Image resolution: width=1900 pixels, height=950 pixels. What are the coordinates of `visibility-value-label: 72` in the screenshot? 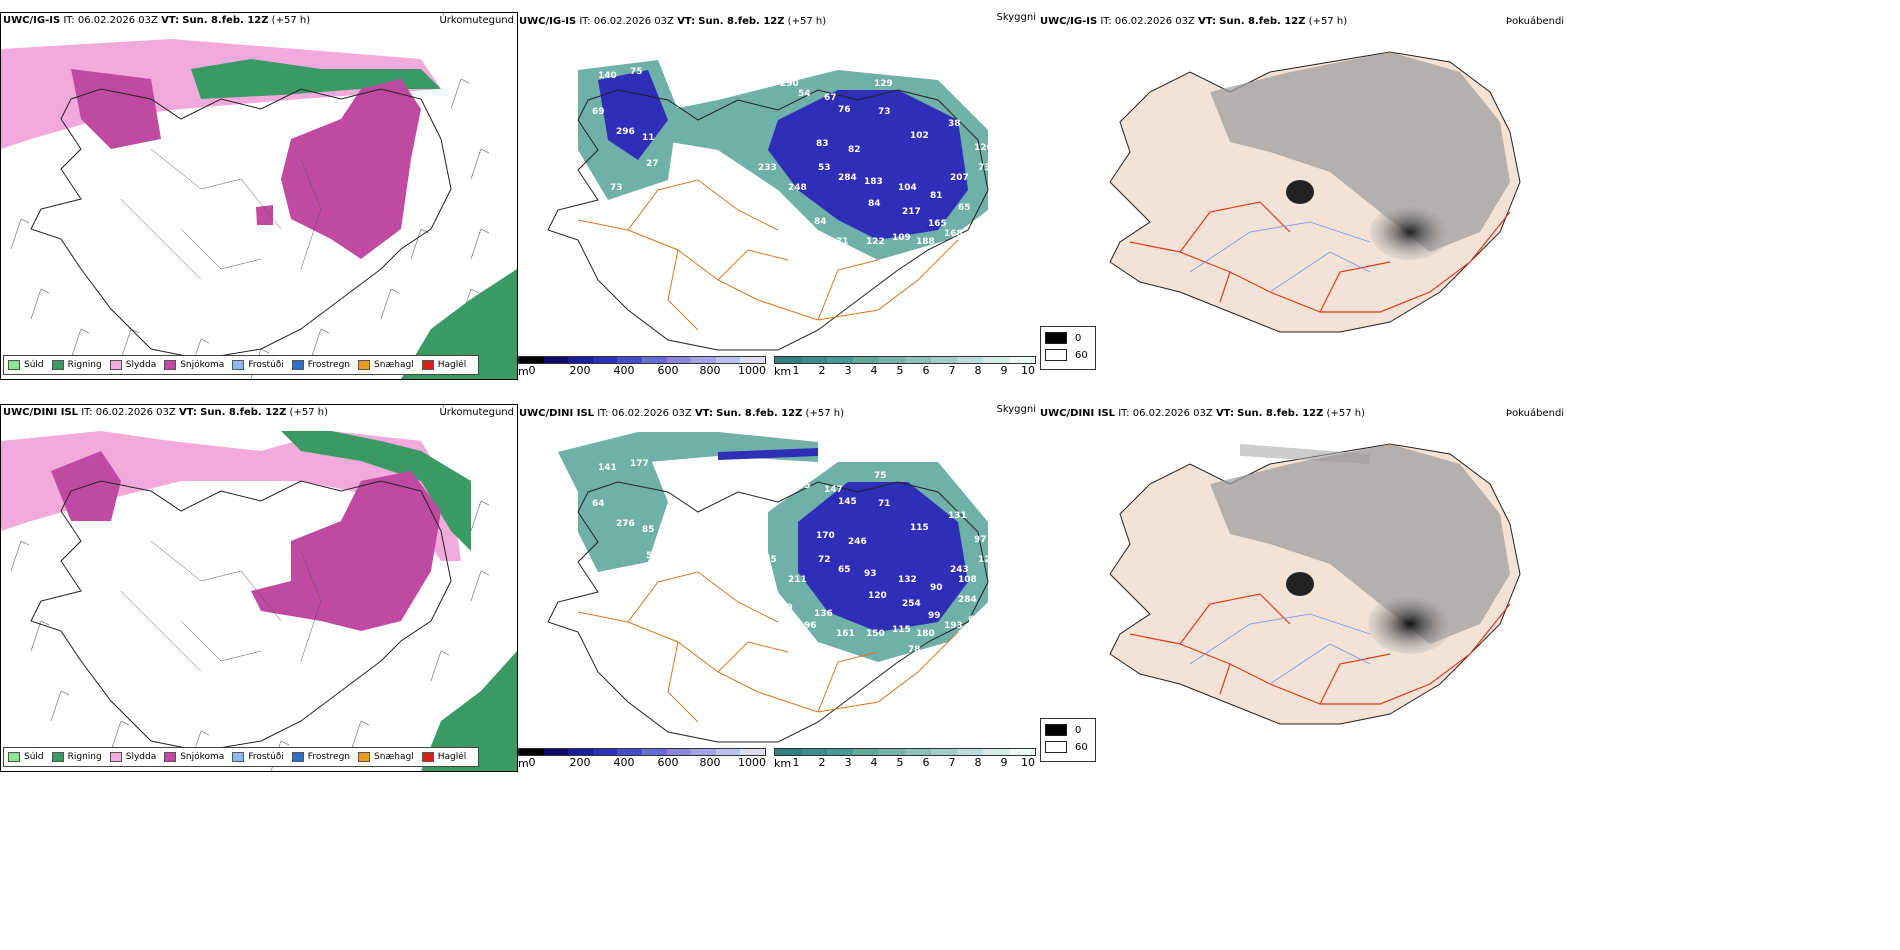 It's located at (810, 234).